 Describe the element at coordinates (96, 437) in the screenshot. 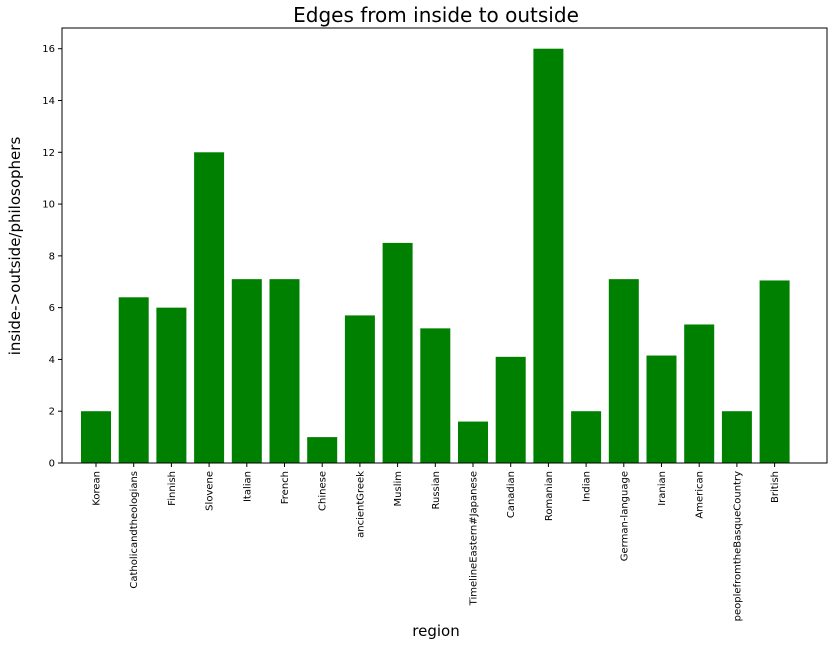

I see `bar-Korean` at that location.